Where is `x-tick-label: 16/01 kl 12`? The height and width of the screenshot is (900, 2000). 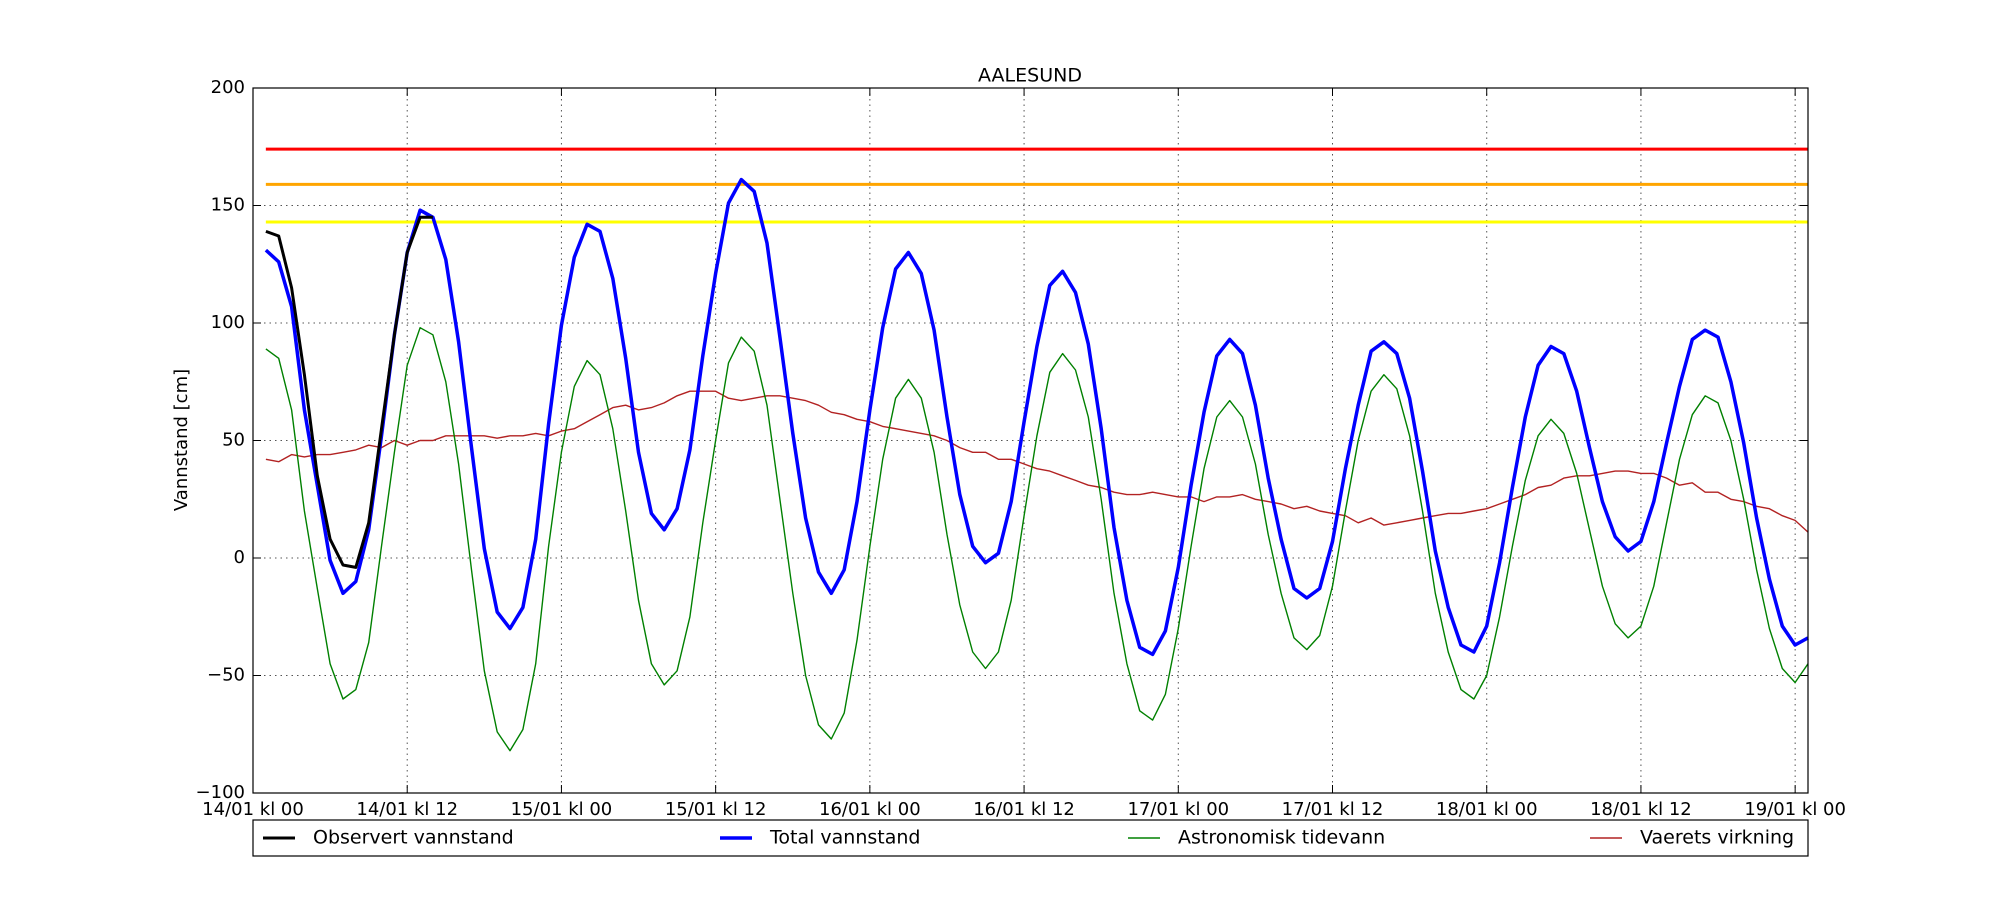
x-tick-label: 16/01 kl 12 is located at coordinates (1024, 809).